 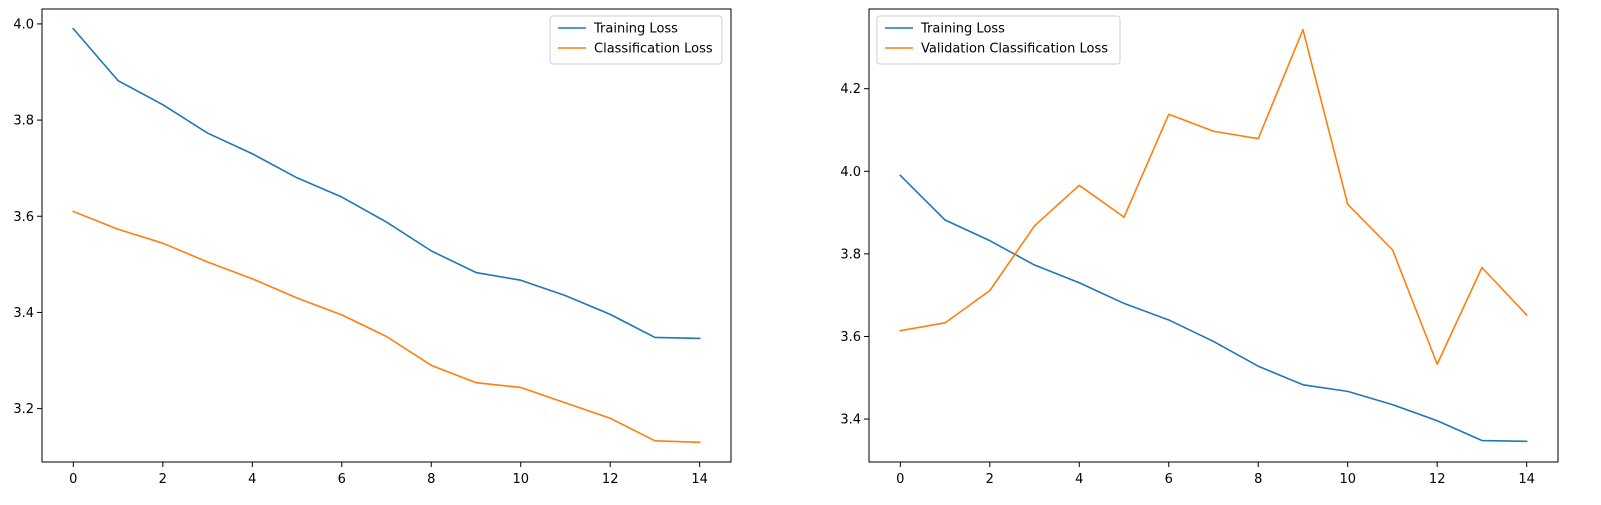 I want to click on legend-label: Validation Classification Loss, so click(x=1014, y=49).